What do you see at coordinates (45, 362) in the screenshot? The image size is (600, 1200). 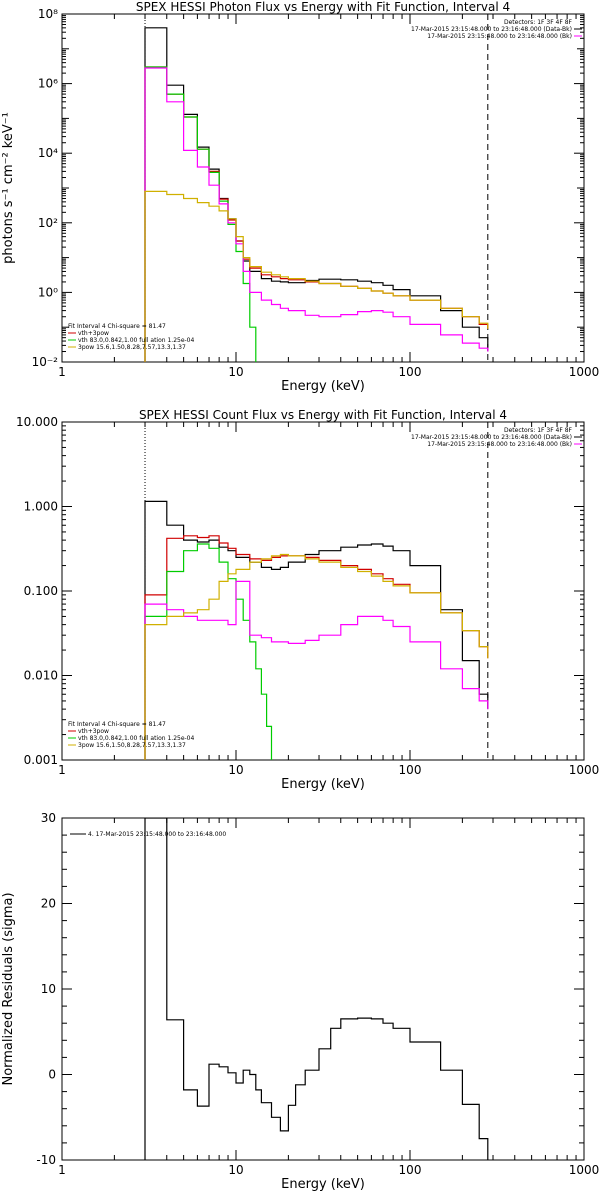 I see `y-tick-label: 10⁻²` at bounding box center [45, 362].